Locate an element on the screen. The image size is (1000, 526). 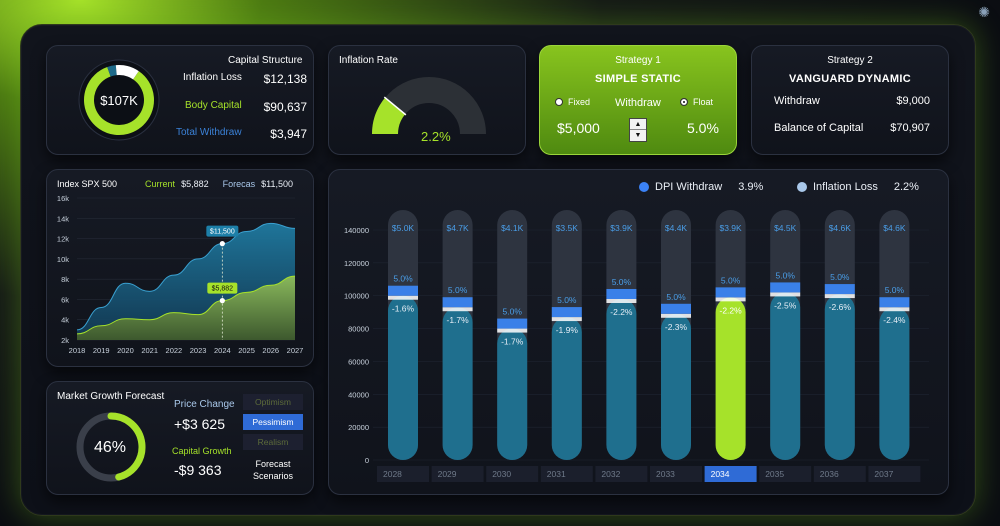
market-growth-donut is located at coordinates (111, 447).